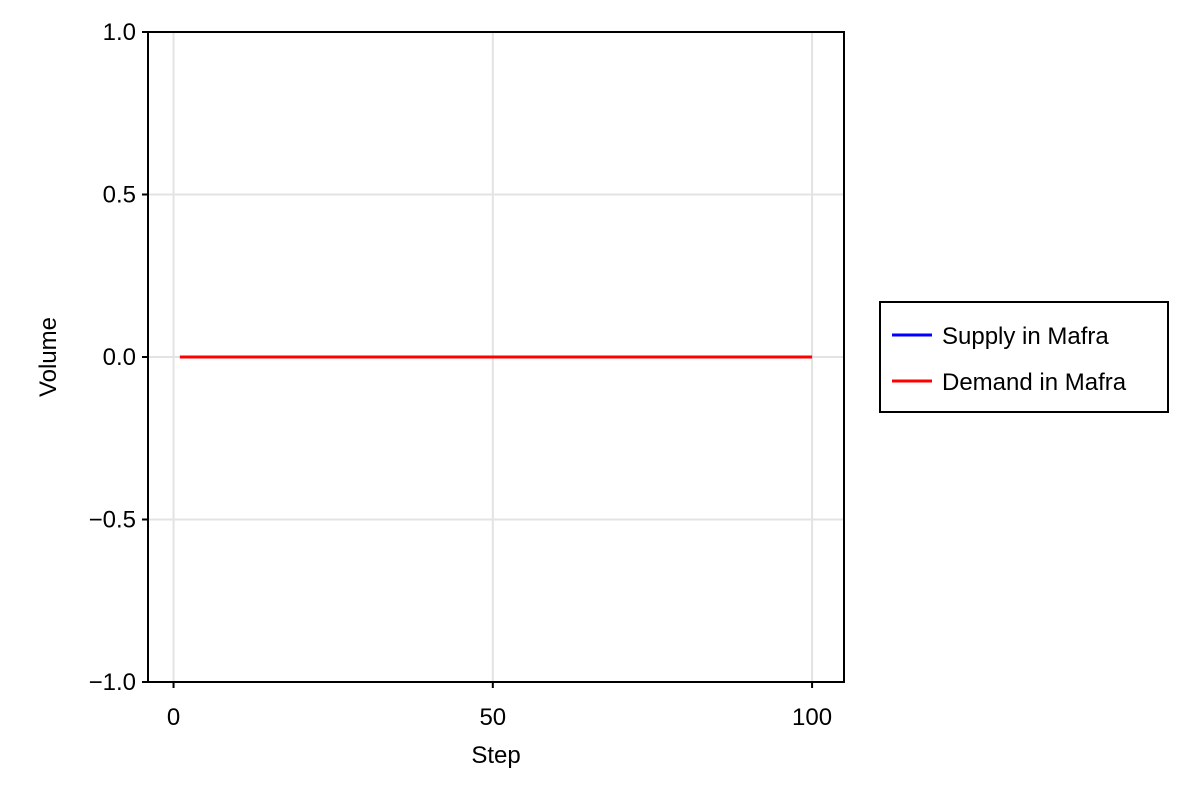  I want to click on y-tick-label: 1.0, so click(119, 32).